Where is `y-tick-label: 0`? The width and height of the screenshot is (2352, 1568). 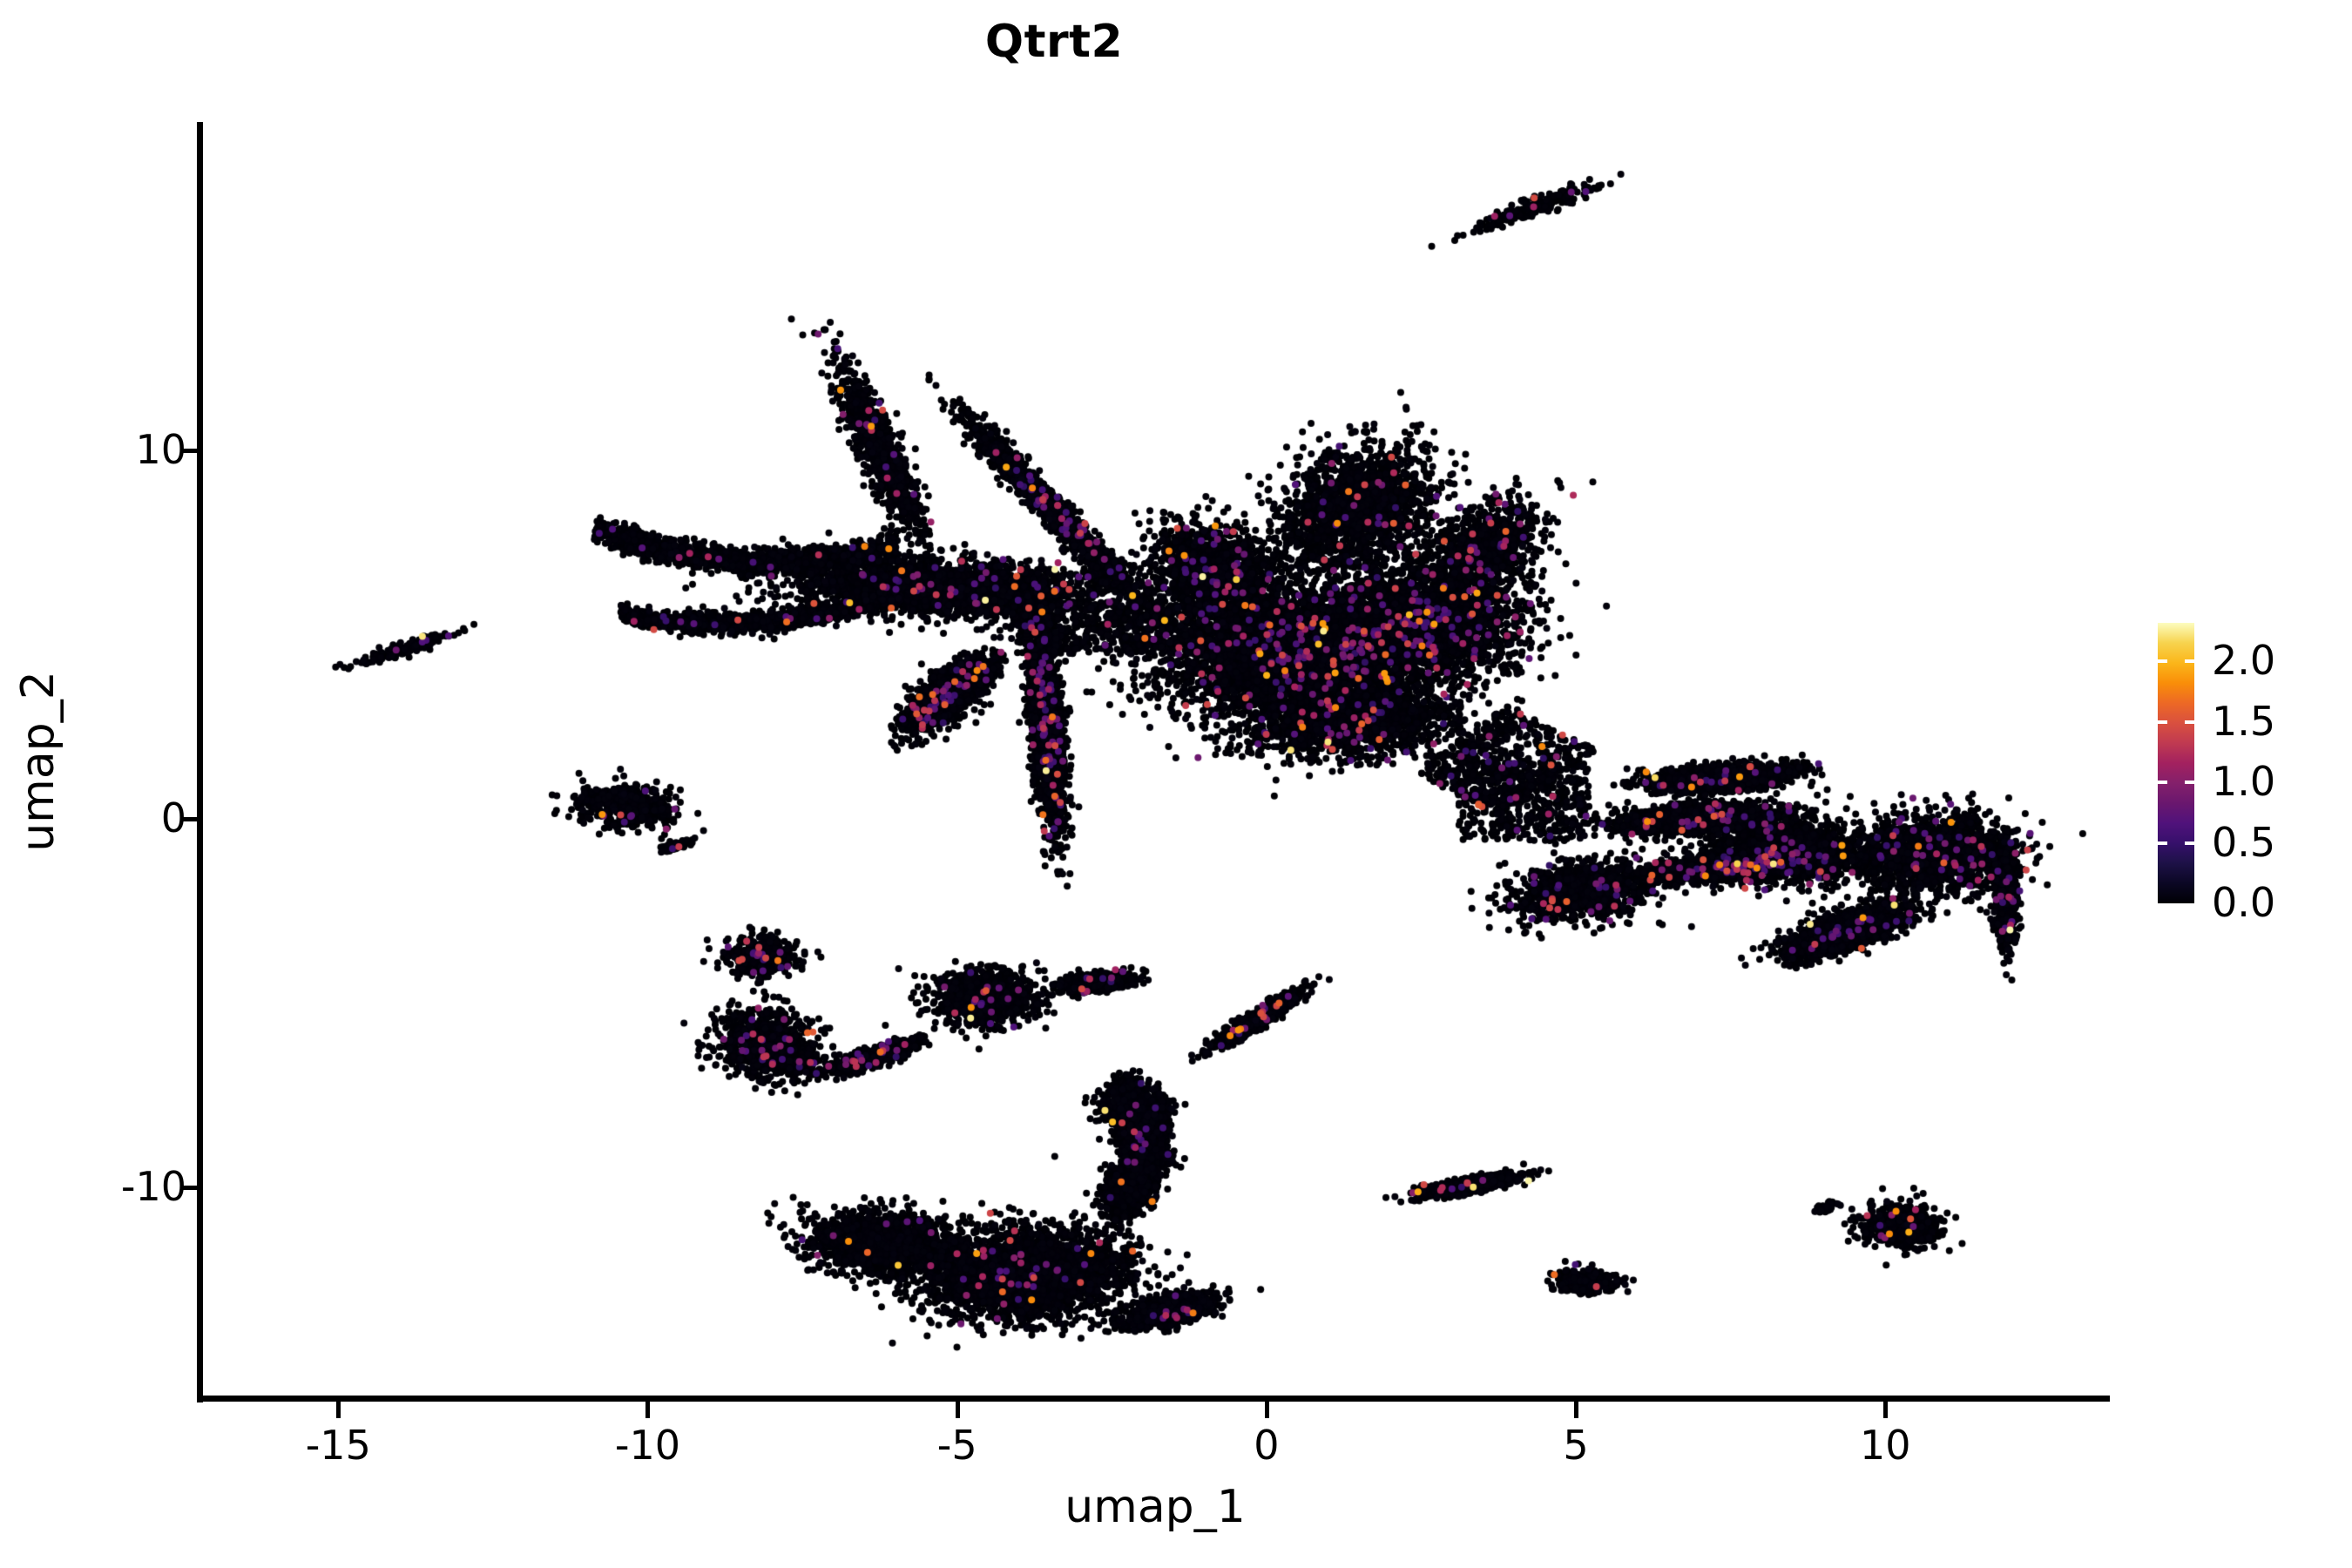 y-tick-label: 0 is located at coordinates (173, 817).